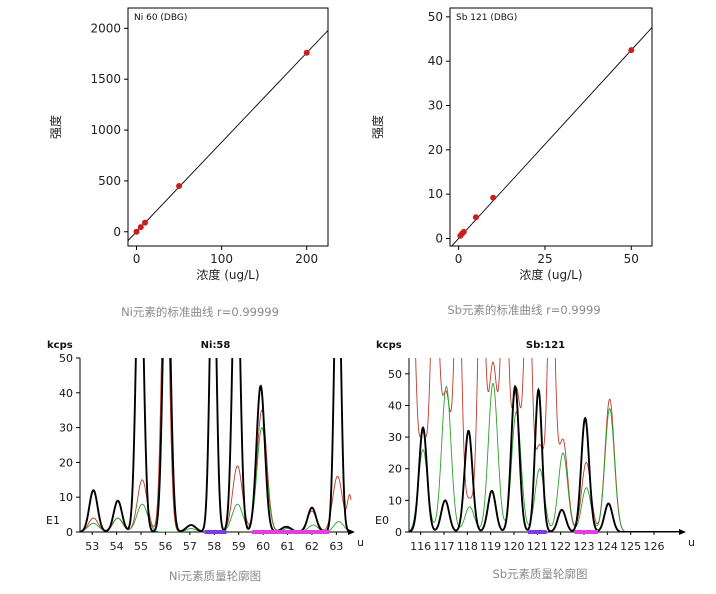 Image resolution: width=716 pixels, height=594 pixels. I want to click on y-tick-label: 2000, so click(105, 28).